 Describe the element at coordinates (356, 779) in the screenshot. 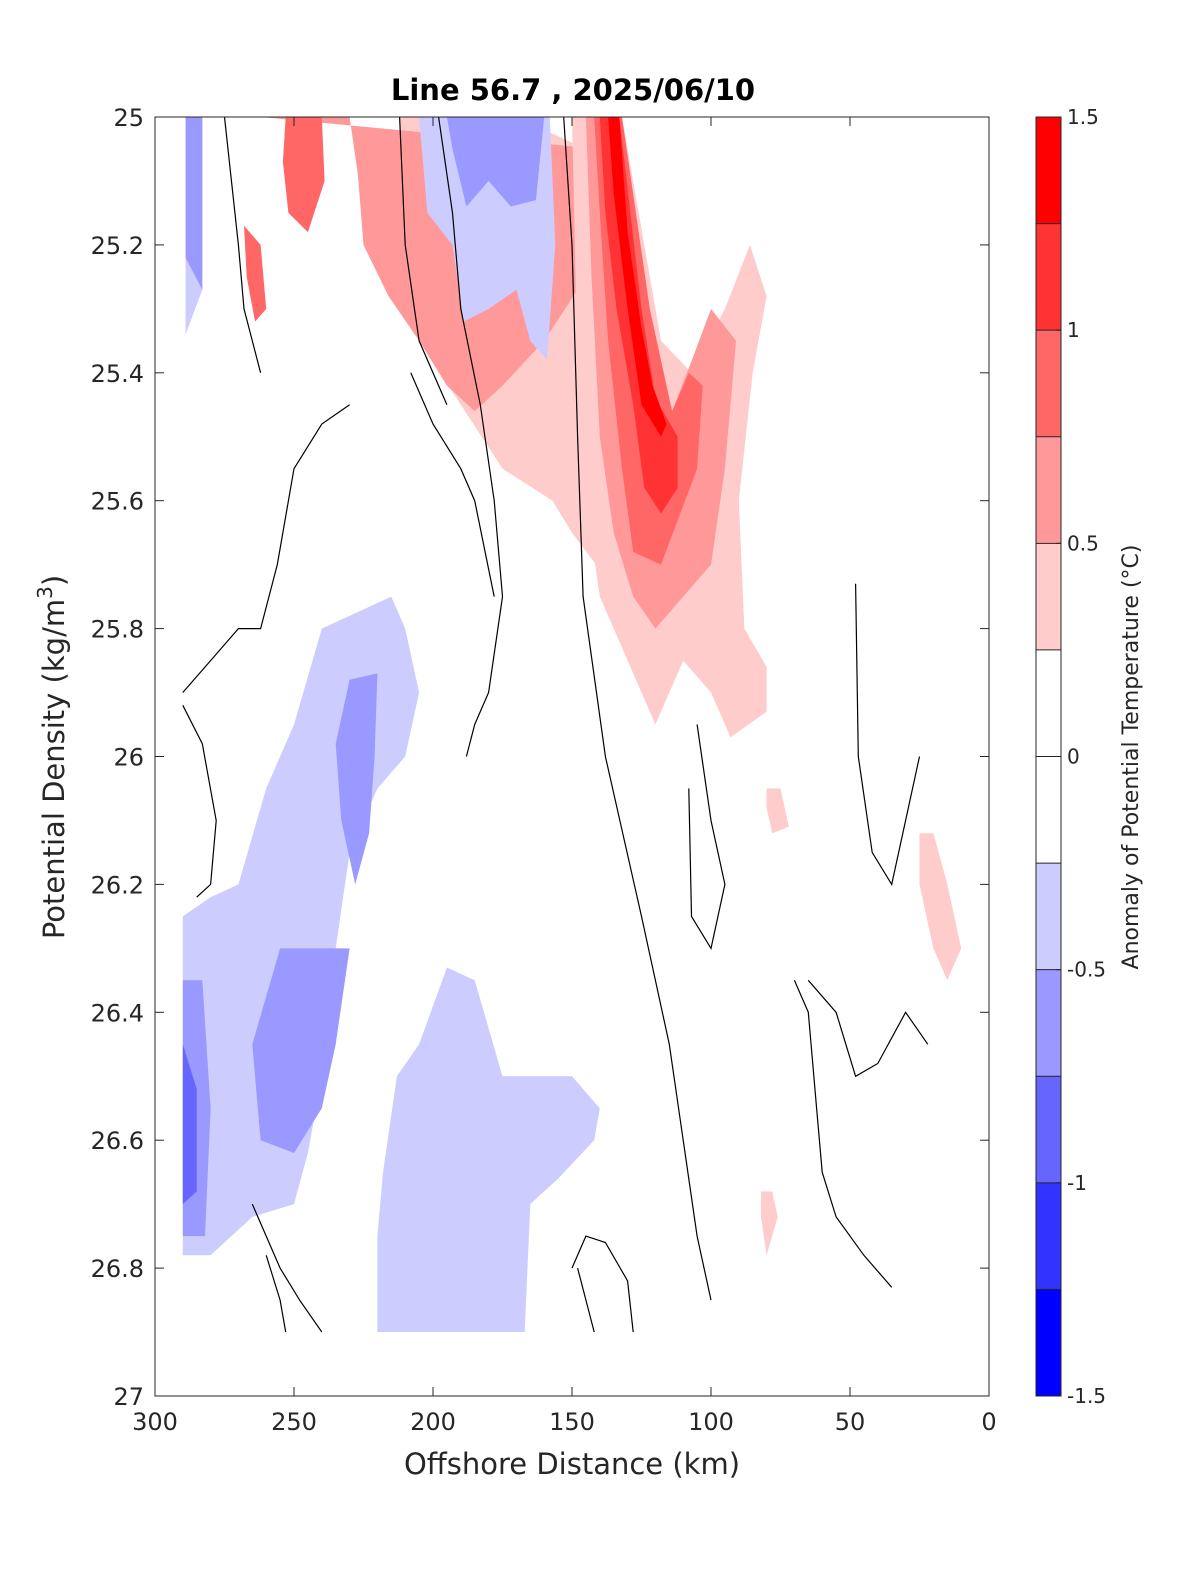

I see `contour-region-cold-mid-core-a` at that location.